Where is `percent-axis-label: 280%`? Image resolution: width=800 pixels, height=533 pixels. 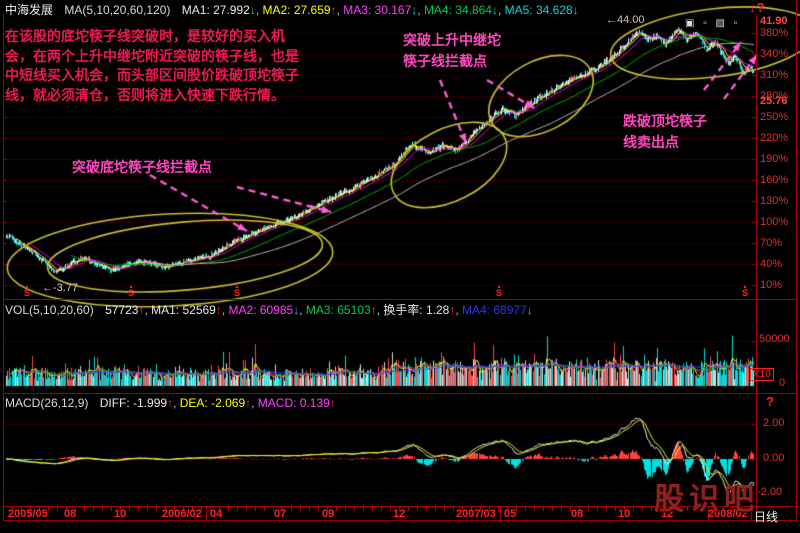 percent-axis-label: 280% is located at coordinates (774, 96).